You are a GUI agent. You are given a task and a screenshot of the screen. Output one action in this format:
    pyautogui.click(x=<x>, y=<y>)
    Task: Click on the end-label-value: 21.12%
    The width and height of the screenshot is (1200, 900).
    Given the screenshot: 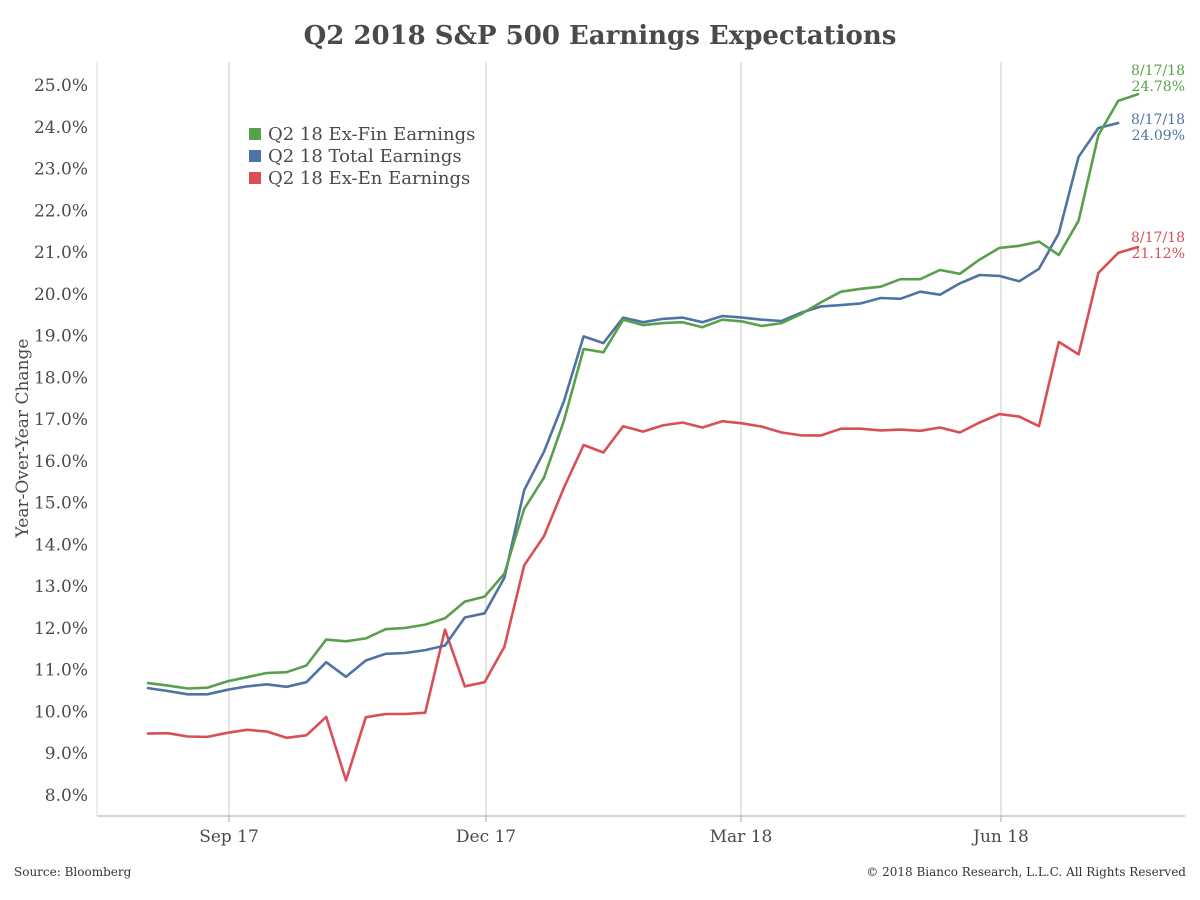 What is the action you would take?
    pyautogui.click(x=1158, y=254)
    